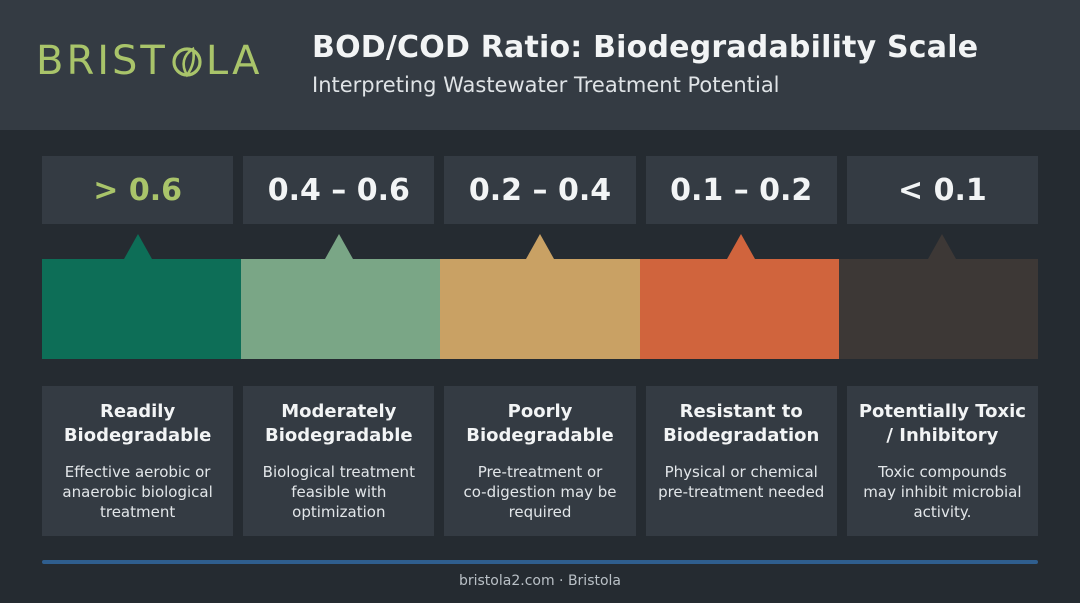  I want to click on category-title: Readily Biodegradable, so click(137, 423).